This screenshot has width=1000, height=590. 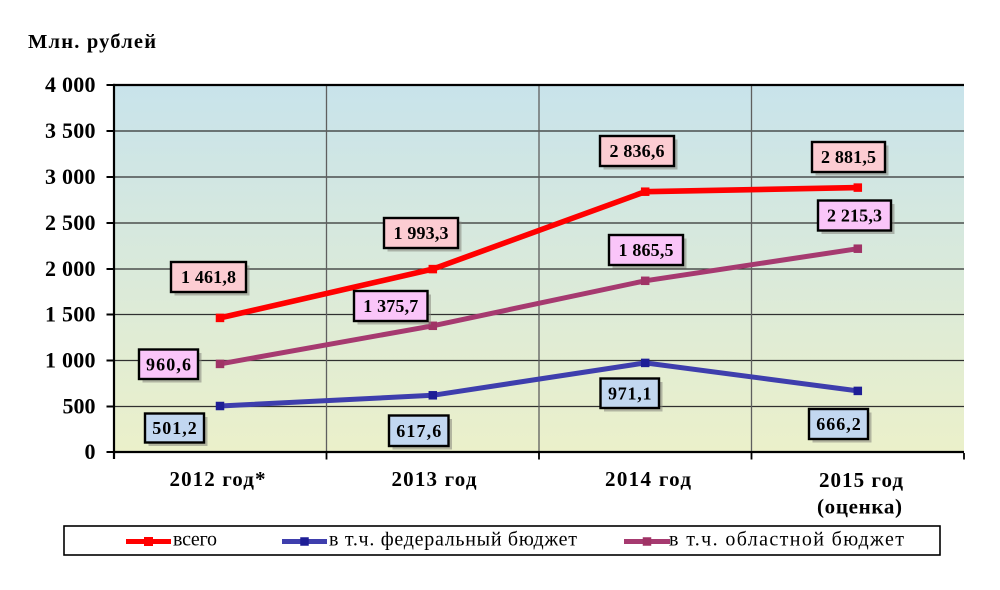 What do you see at coordinates (168, 365) in the screenshot?
I see `svg-text: 960,6` at bounding box center [168, 365].